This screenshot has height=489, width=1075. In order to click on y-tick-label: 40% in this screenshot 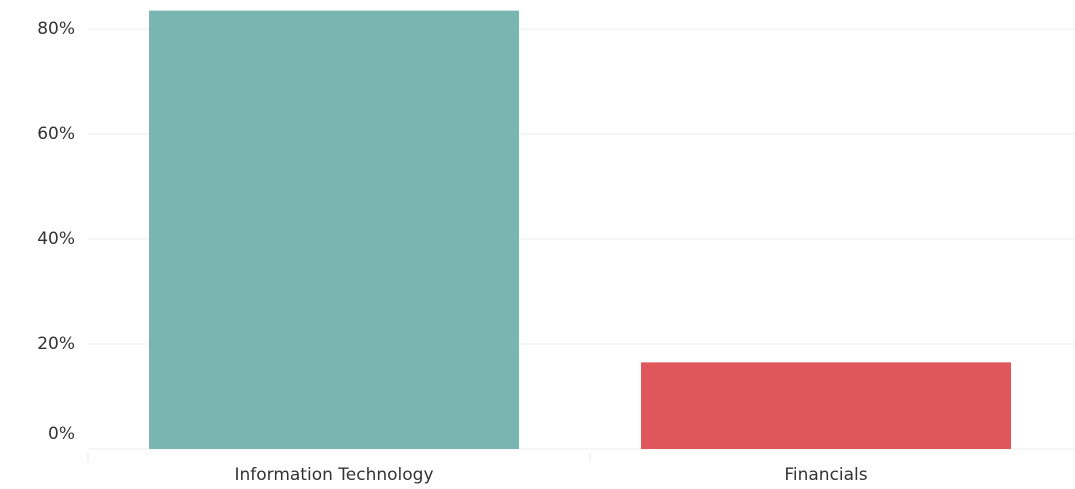, I will do `click(56, 239)`.